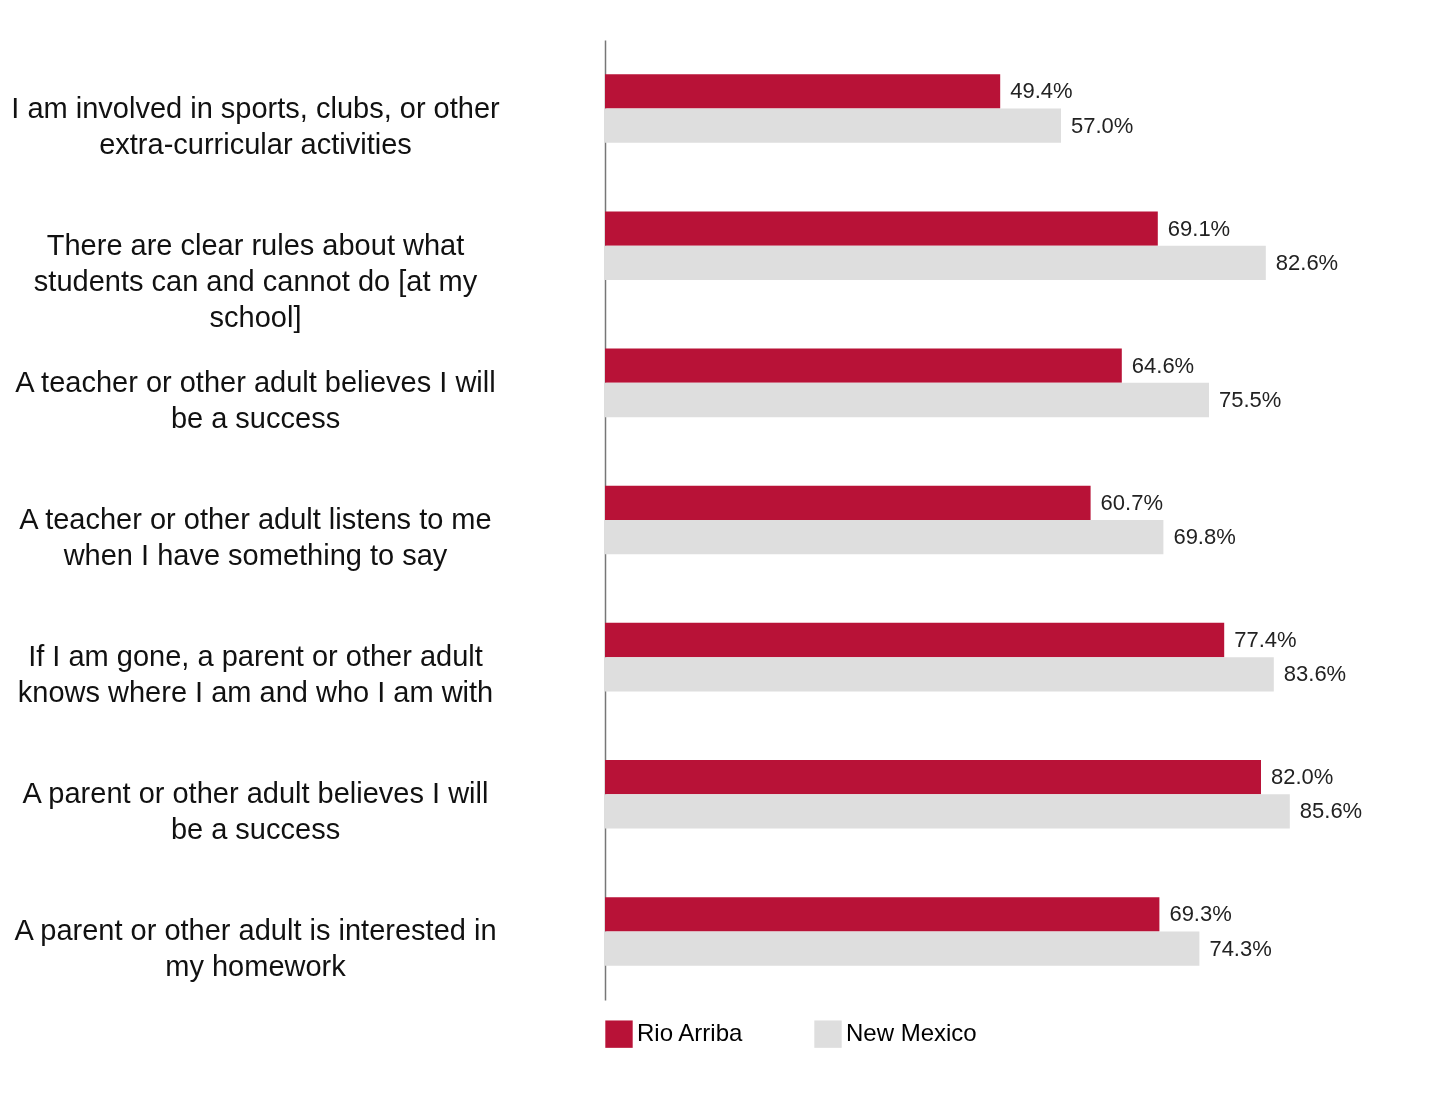 The image size is (1452, 1098). Describe the element at coordinates (1315, 674) in the screenshot. I see `data-label: 83.6%` at that location.